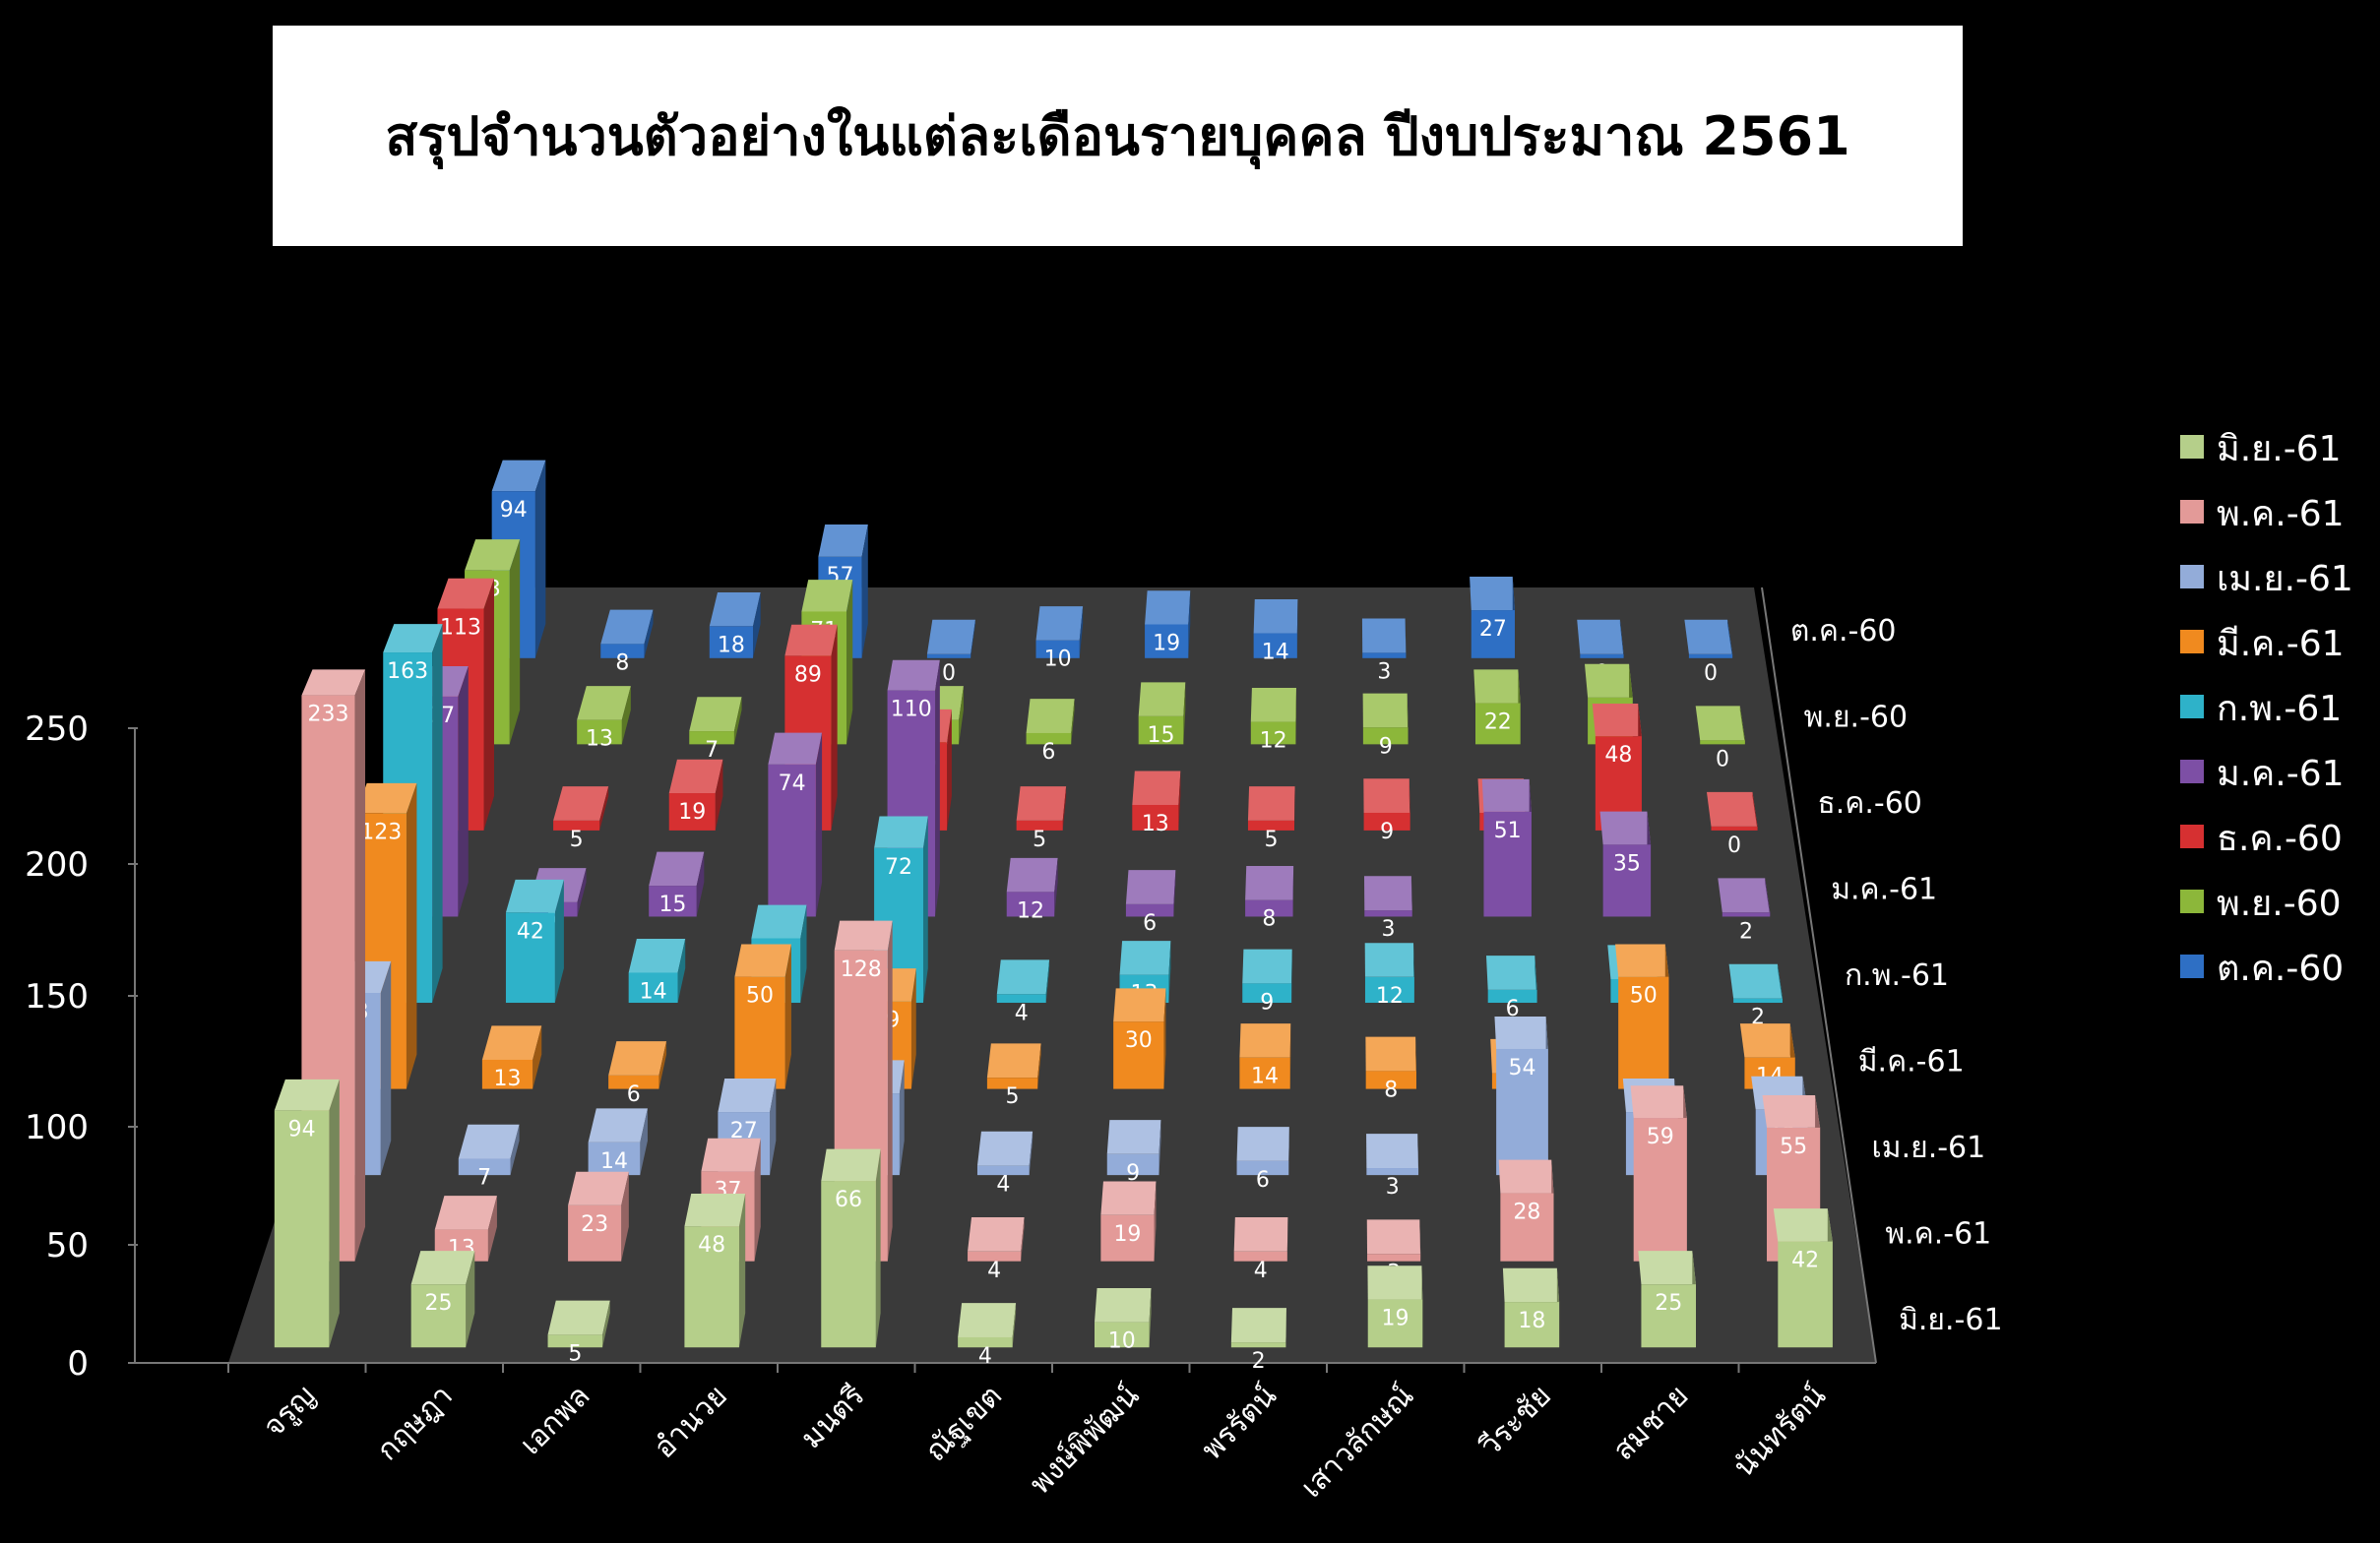 This screenshot has height=1543, width=2380. I want to click on depth-tick-label: พ.ย.-60, so click(1856, 717).